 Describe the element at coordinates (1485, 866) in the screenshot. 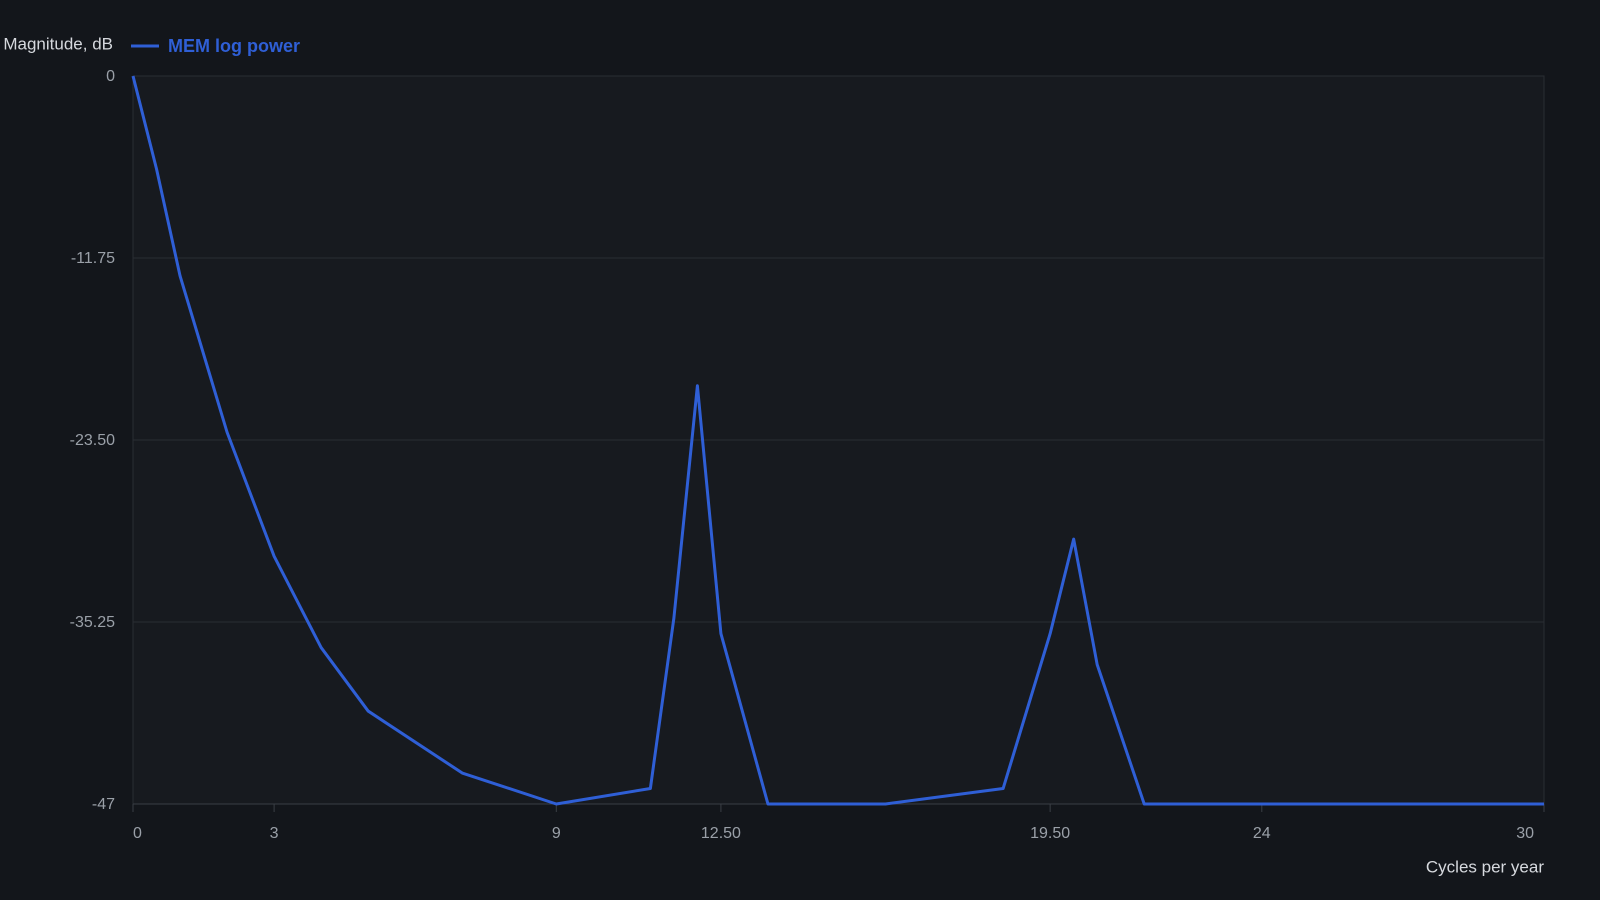

I see `x-axis-label: Cycles per year` at that location.